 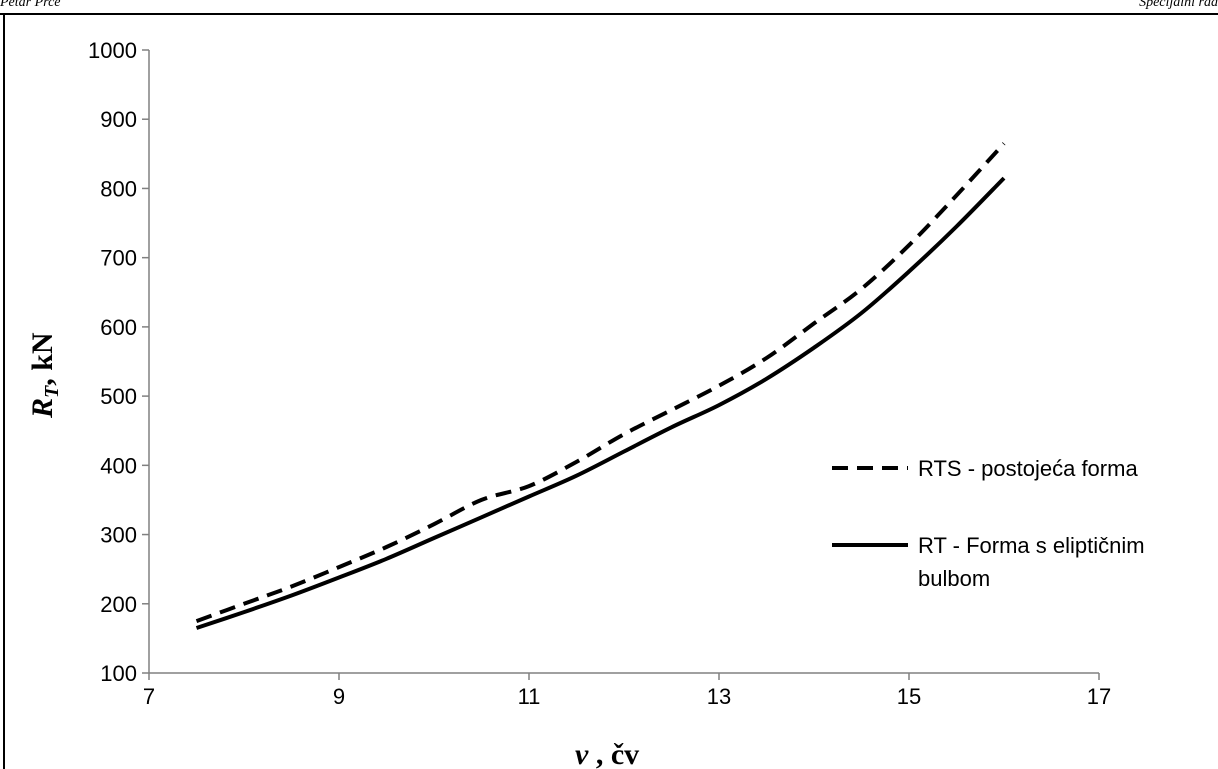 What do you see at coordinates (42, 408) in the screenshot?
I see `y-axis-title-var: R` at bounding box center [42, 408].